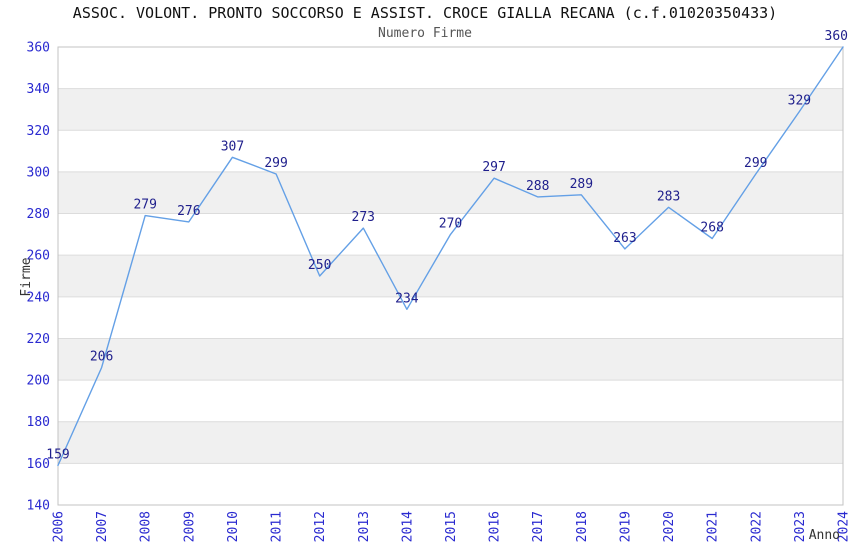 This screenshot has width=850, height=550. What do you see at coordinates (407, 298) in the screenshot?
I see `svg-text: 234` at bounding box center [407, 298].